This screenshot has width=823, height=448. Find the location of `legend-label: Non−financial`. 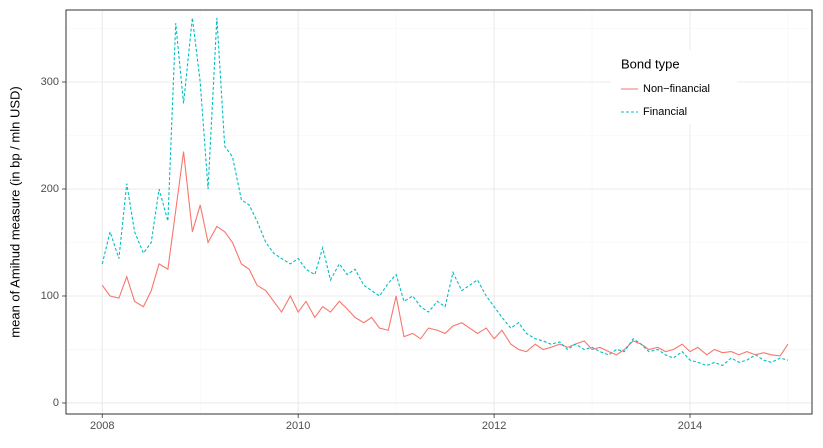

legend-label: Non−financial is located at coordinates (676, 89).